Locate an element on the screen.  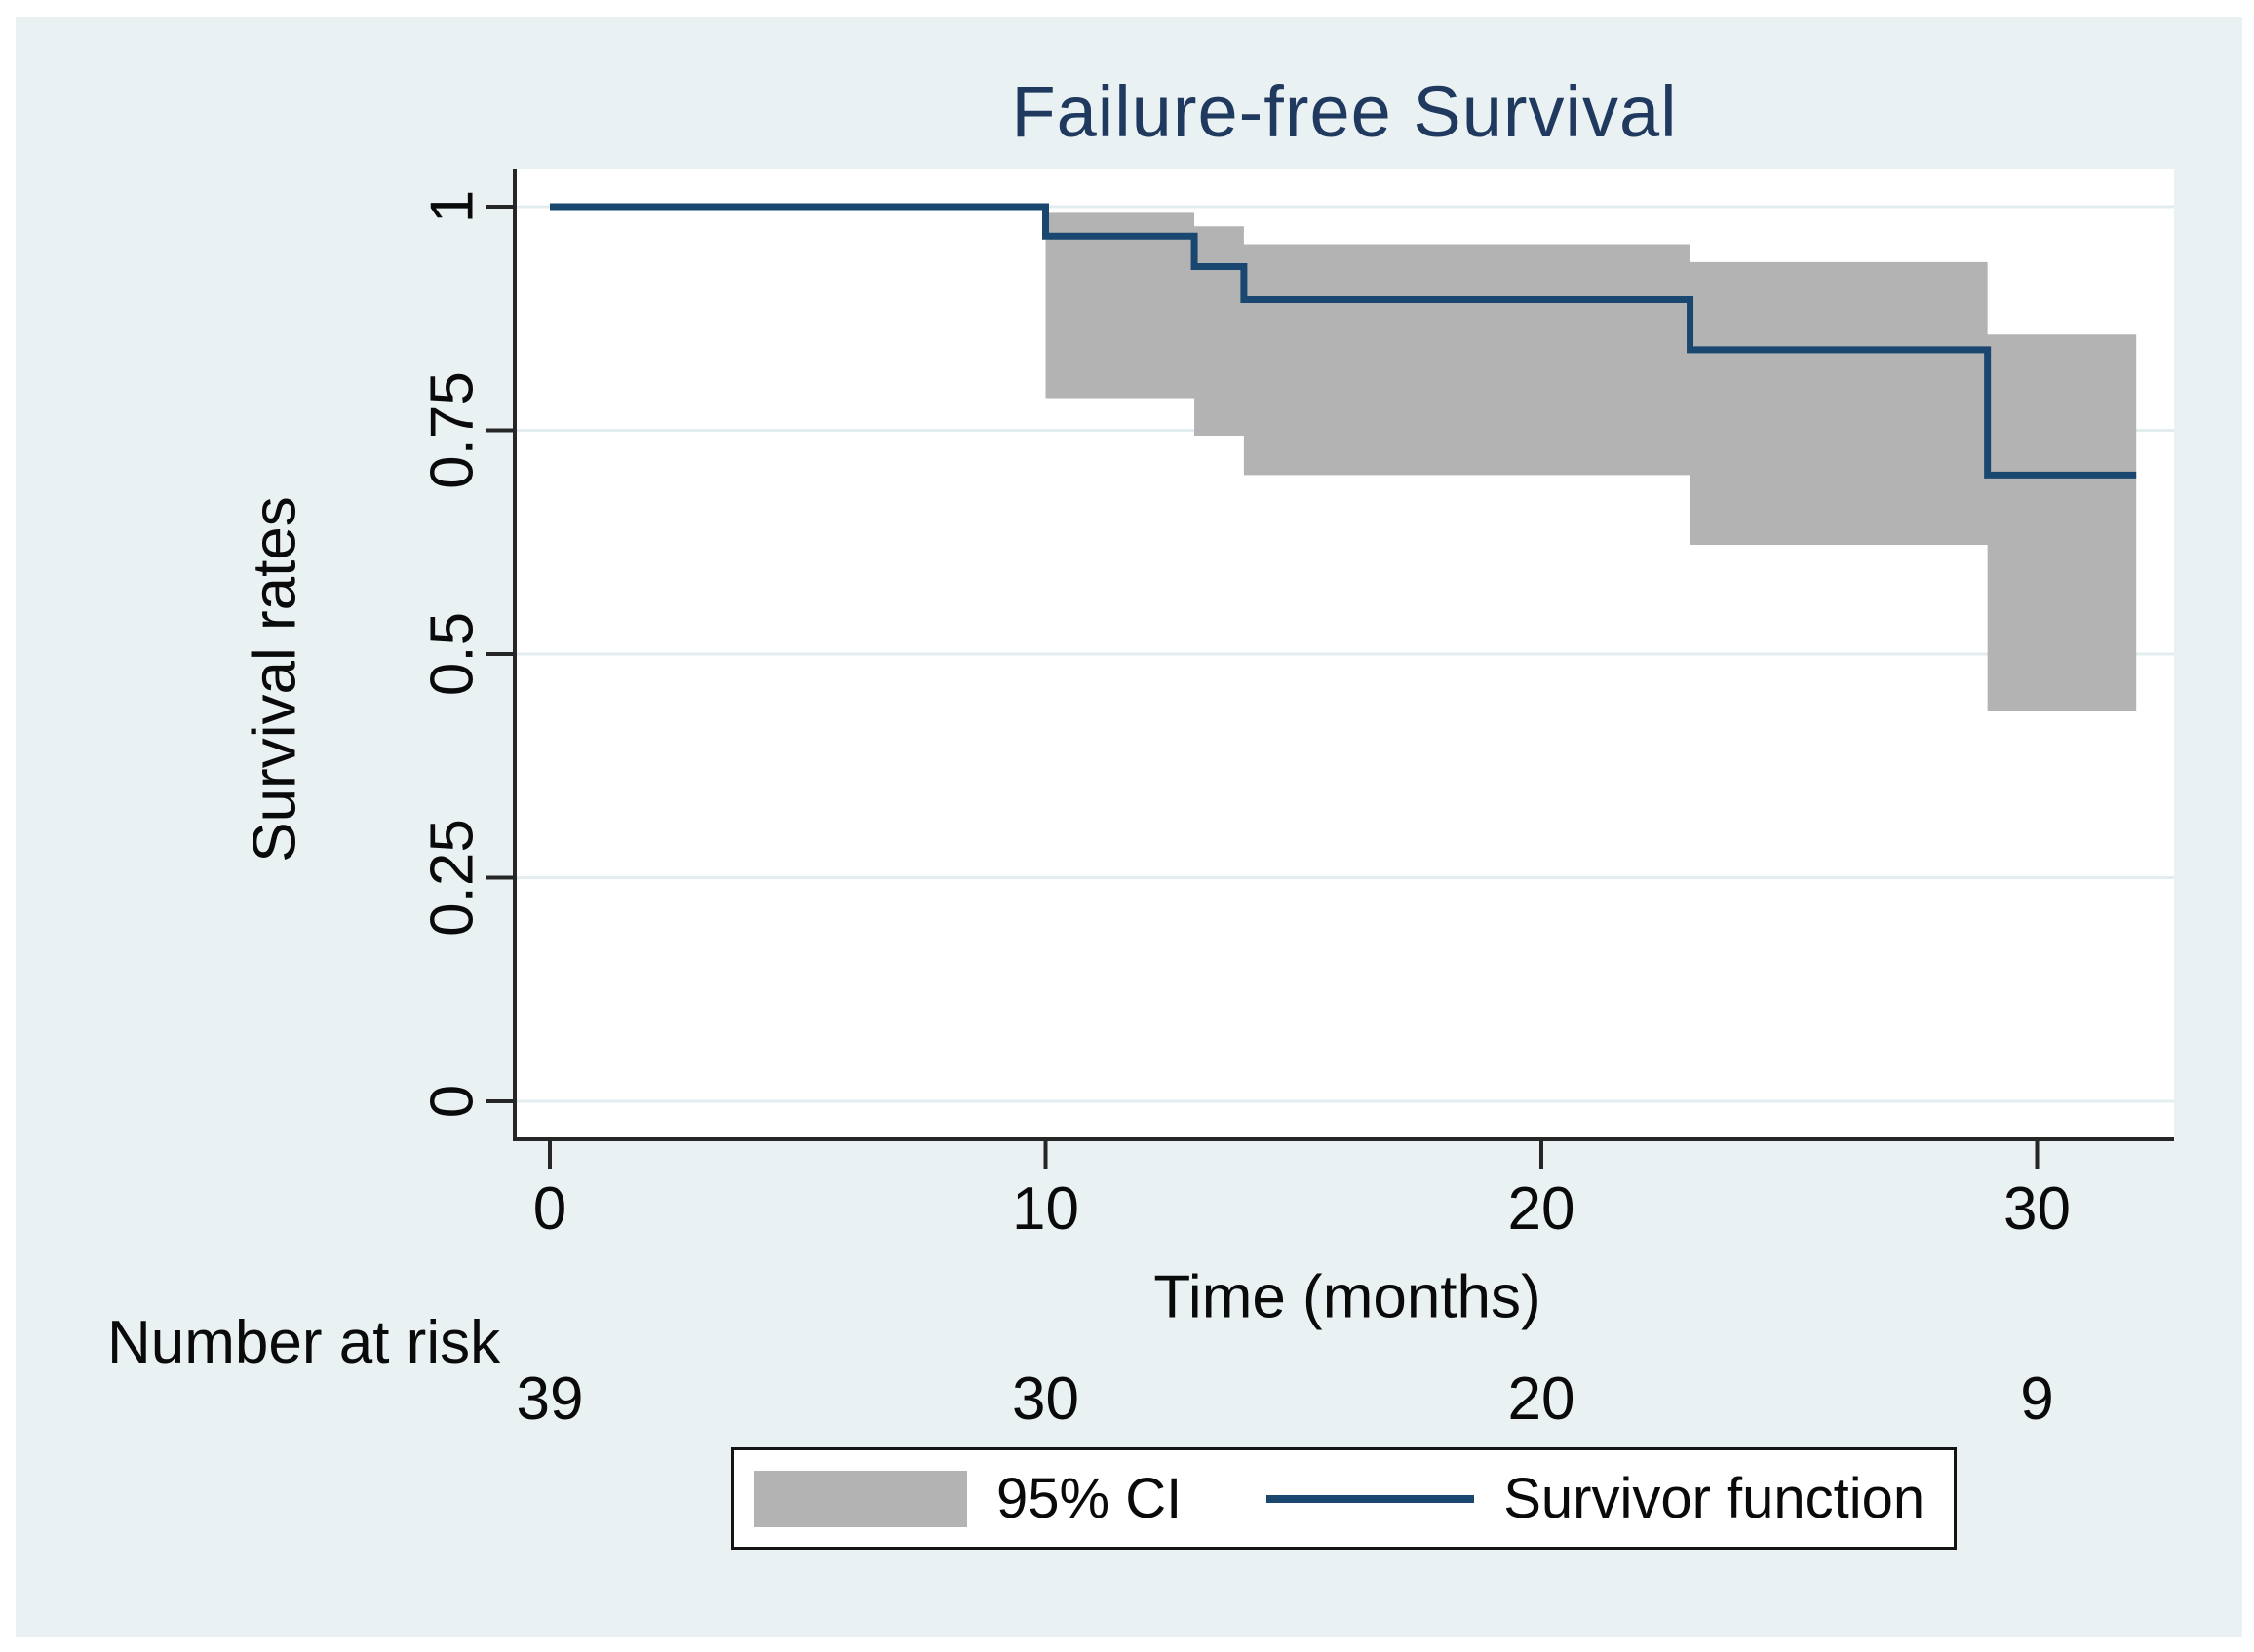
risk-count: 9 is located at coordinates (2037, 1399).